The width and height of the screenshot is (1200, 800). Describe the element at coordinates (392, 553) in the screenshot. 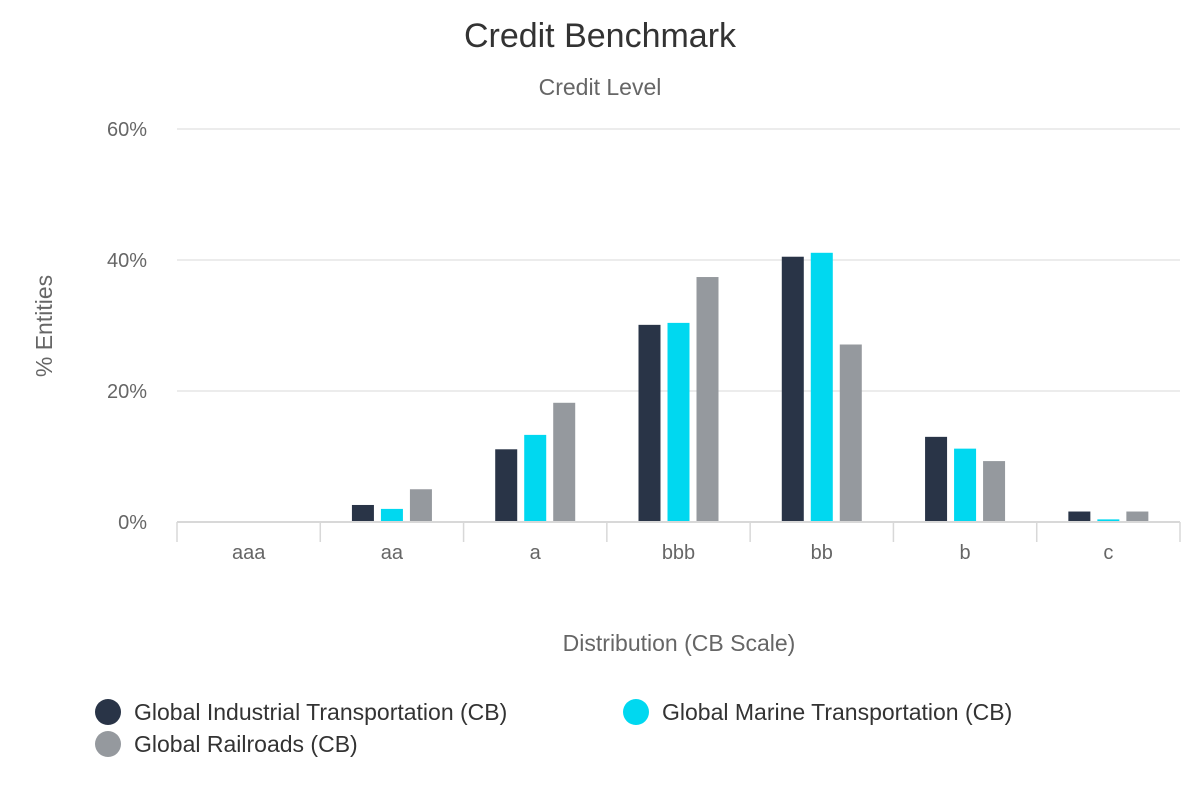

I see `x-tick-label: aa` at that location.